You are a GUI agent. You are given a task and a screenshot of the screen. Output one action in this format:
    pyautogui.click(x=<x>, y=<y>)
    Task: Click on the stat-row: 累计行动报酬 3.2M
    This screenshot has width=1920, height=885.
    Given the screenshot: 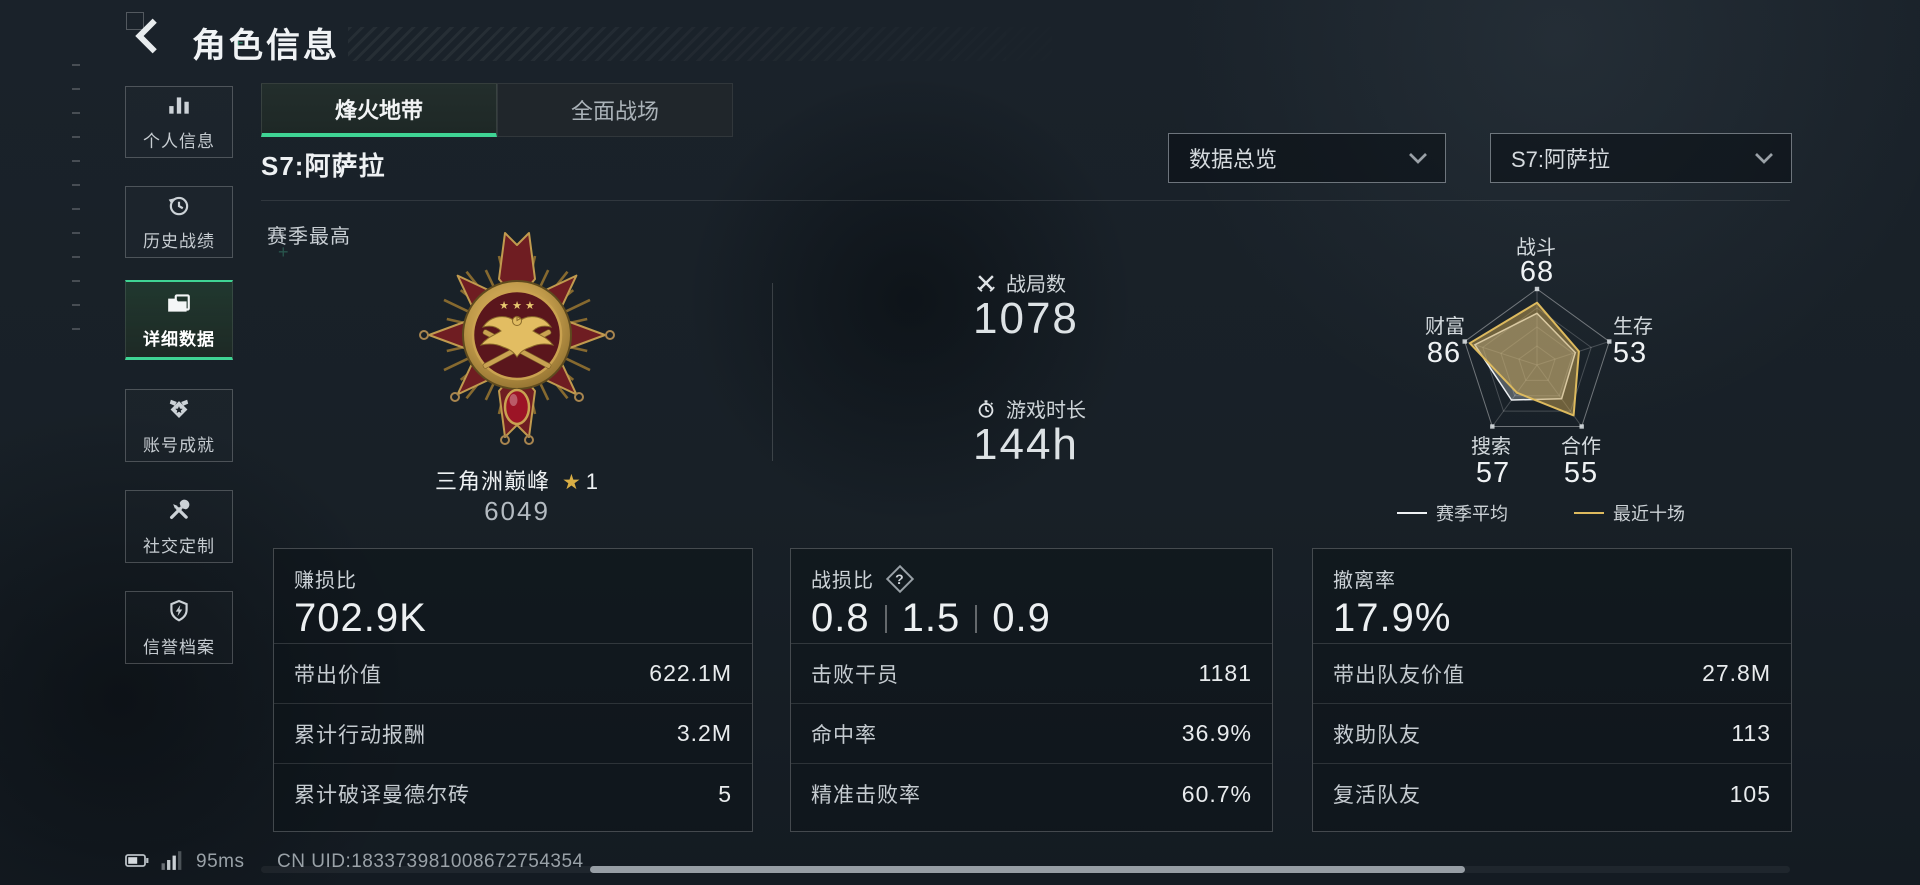 What is the action you would take?
    pyautogui.click(x=513, y=734)
    